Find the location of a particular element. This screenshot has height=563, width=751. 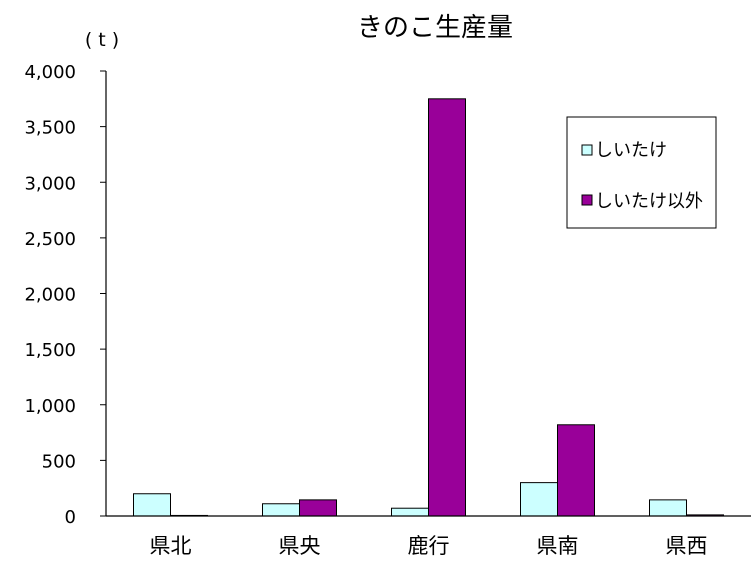

x-tick-label: 県南 is located at coordinates (558, 546).